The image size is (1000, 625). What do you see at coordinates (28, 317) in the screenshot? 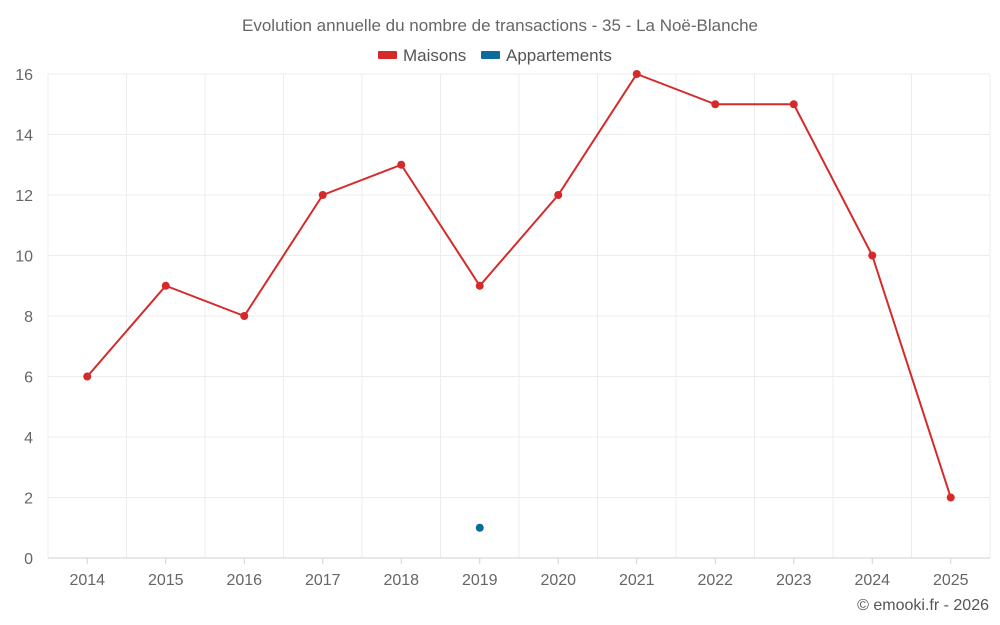
I see `y-tick-label: 8` at bounding box center [28, 317].